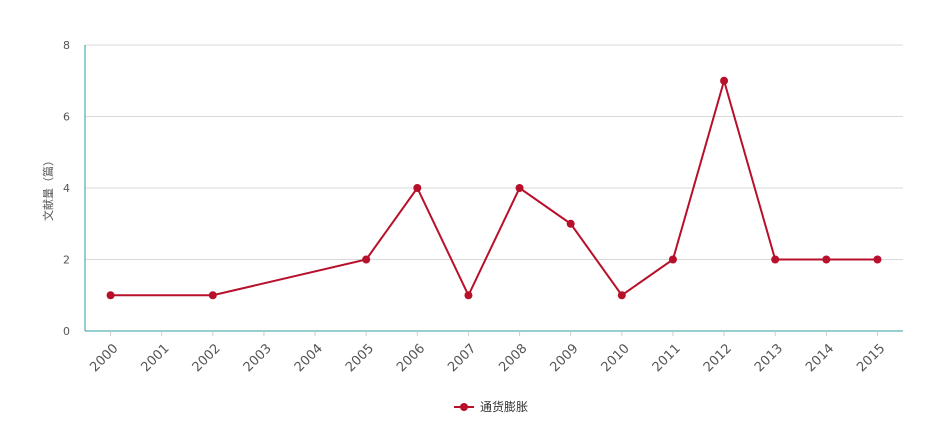 Image resolution: width=933 pixels, height=424 pixels. What do you see at coordinates (66, 331) in the screenshot?
I see `y-tick-label: 0` at bounding box center [66, 331].